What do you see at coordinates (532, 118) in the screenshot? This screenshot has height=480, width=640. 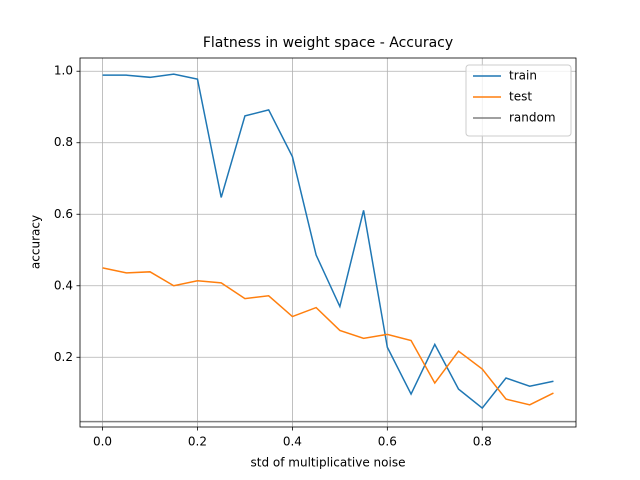 I see `legend-label: random` at bounding box center [532, 118].